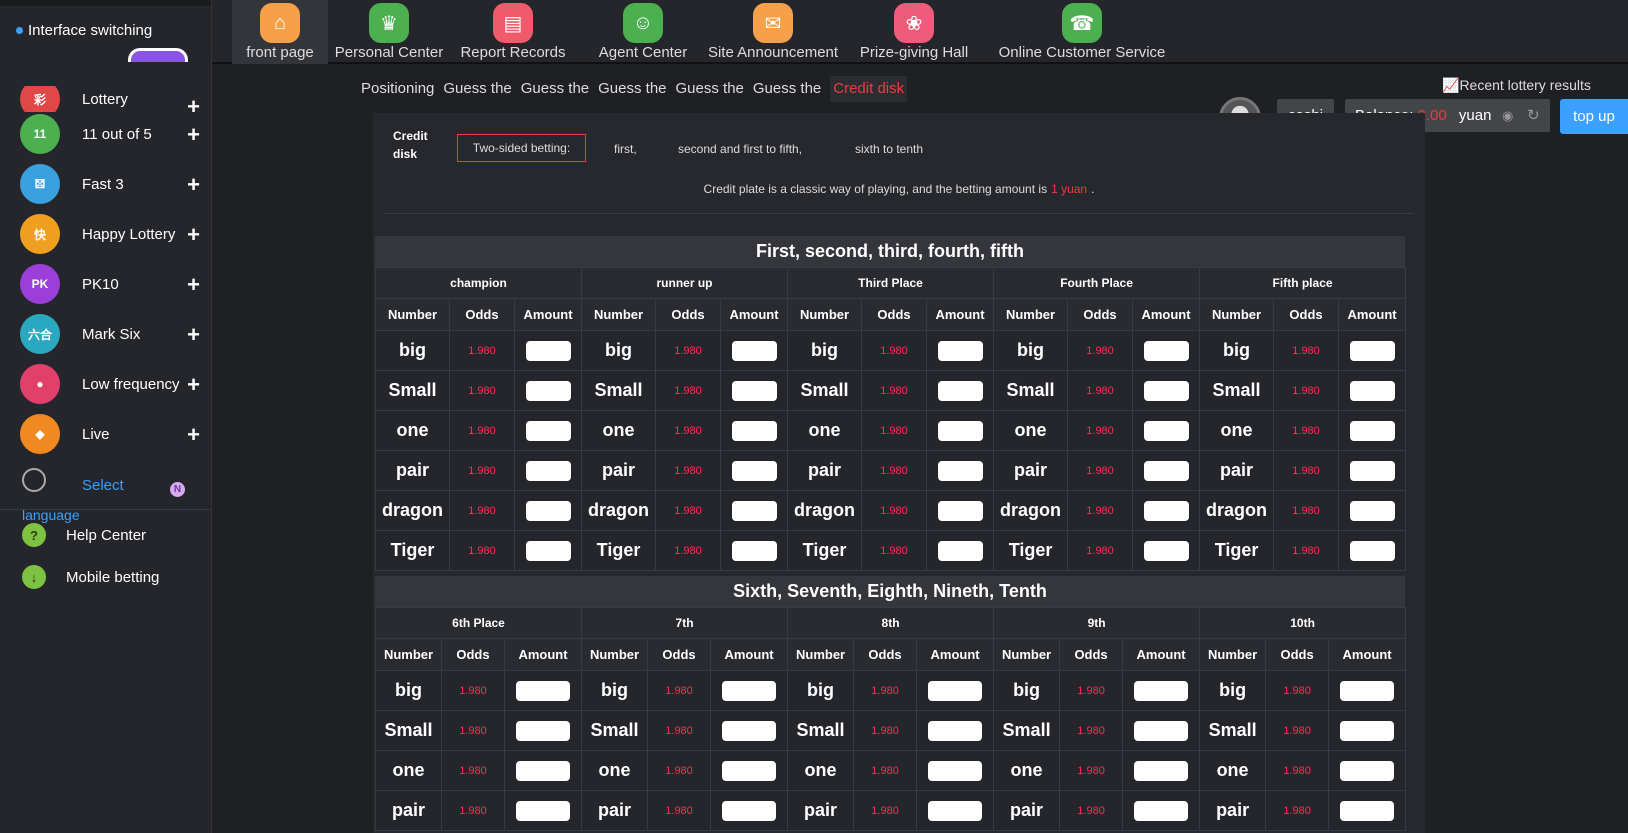 This screenshot has height=833, width=1628. Describe the element at coordinates (632, 88) in the screenshot. I see `tab-3: Guess the` at that location.